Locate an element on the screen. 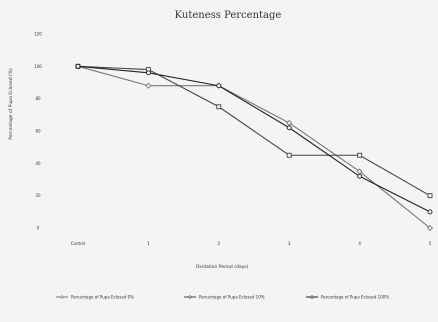 The image size is (438, 322). y-tick-label: 120 is located at coordinates (38, 34).